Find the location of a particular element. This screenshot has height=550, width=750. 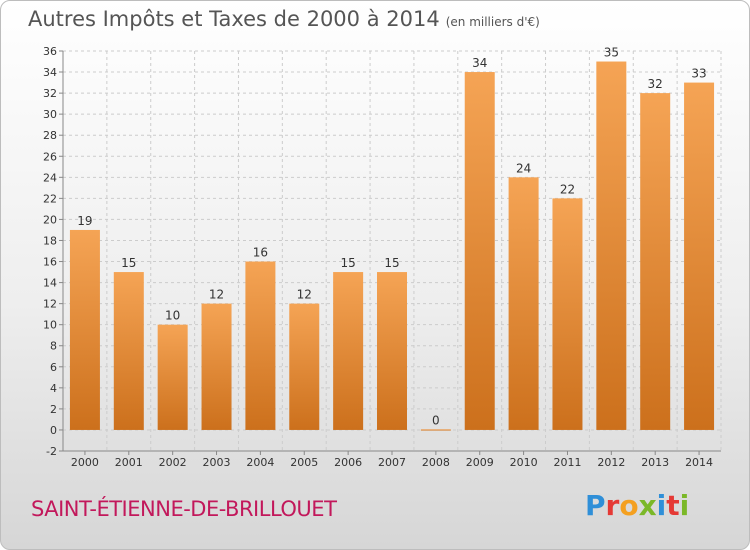

logo-letter: r is located at coordinates (612, 505).